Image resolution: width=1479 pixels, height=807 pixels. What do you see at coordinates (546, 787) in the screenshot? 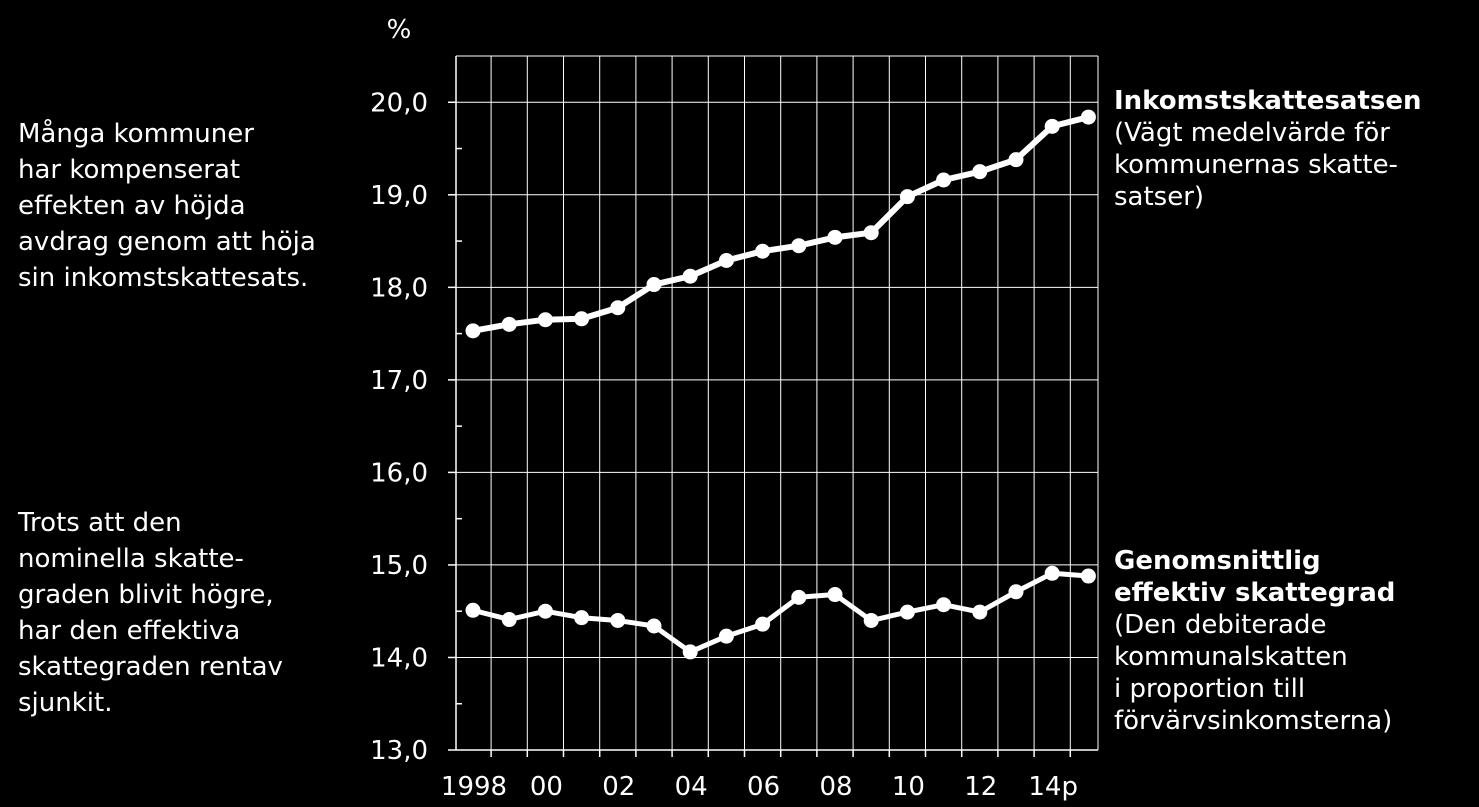
I see `x-tick-label: 00` at bounding box center [546, 787].